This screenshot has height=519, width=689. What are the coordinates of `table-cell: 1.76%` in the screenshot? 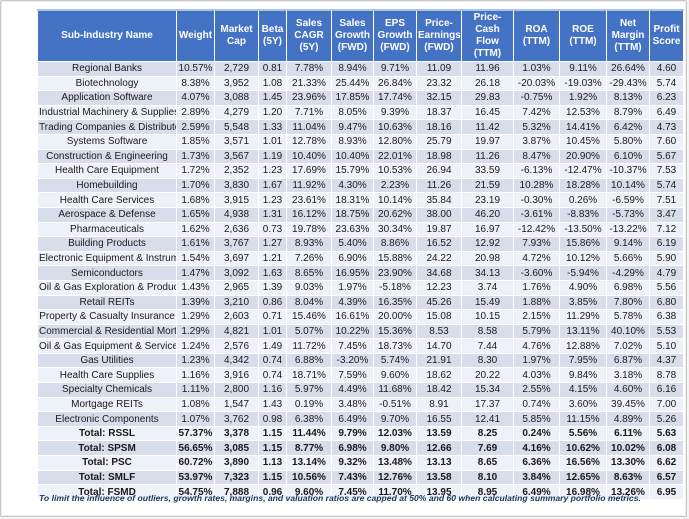 It's located at (536, 287).